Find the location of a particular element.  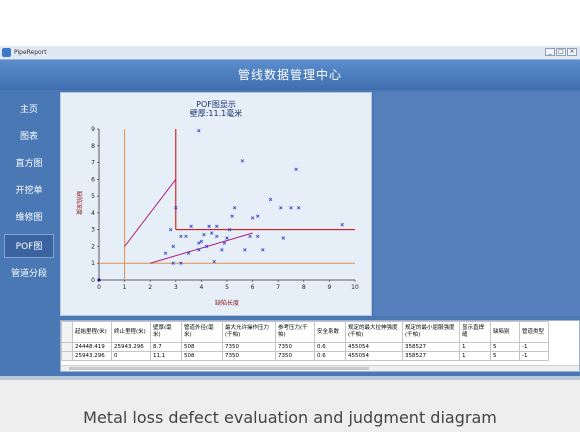

column-header: 管道外径(毫米) is located at coordinates (202, 332).